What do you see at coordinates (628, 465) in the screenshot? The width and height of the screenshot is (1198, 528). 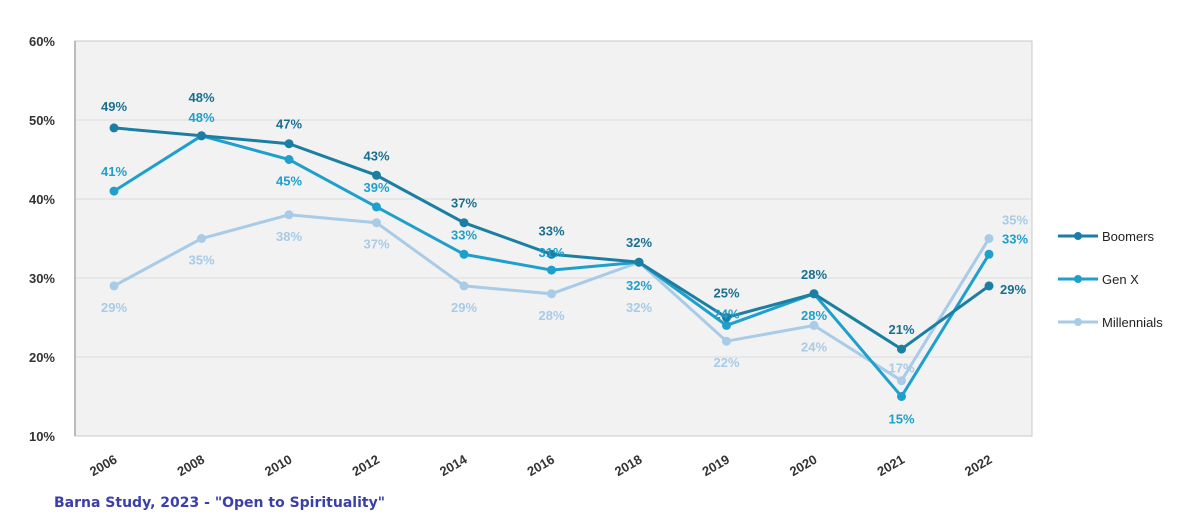 I see `x-tick-label: 2018` at bounding box center [628, 465].